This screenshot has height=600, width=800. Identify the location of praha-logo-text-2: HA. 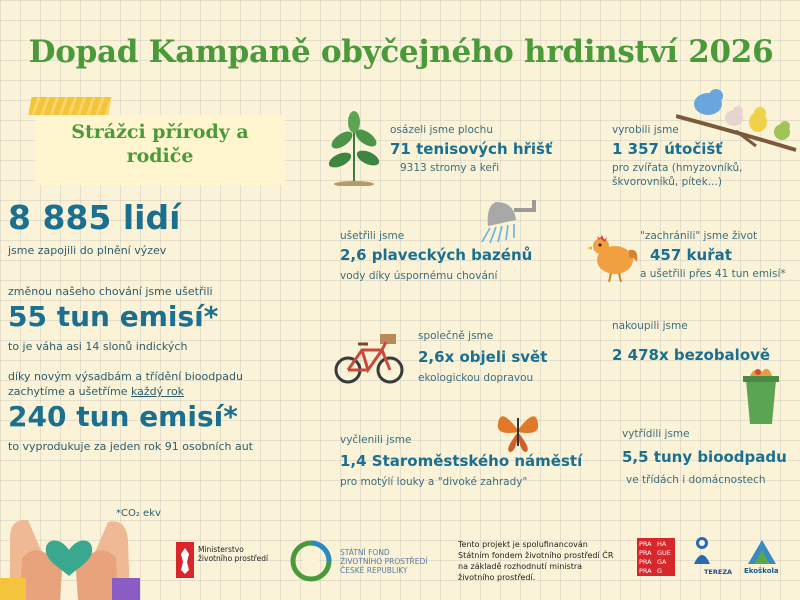
(662, 544).